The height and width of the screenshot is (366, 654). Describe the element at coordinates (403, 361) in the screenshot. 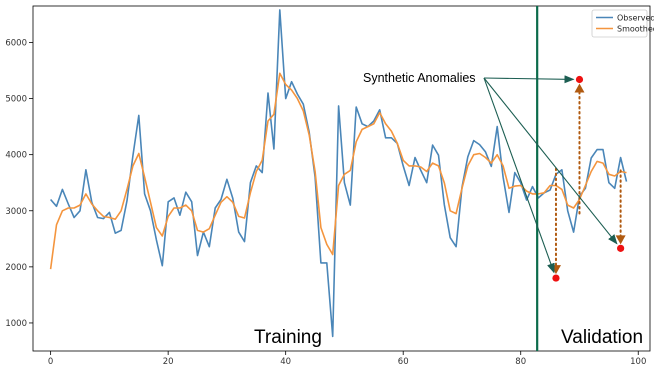

I see `x-tick-label: 60` at that location.